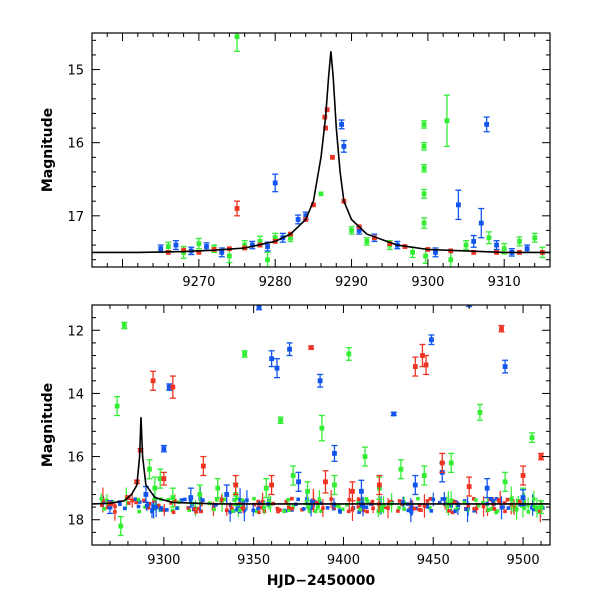  What do you see at coordinates (163, 560) in the screenshot?
I see `x-tick-label: 9300` at bounding box center [163, 560].